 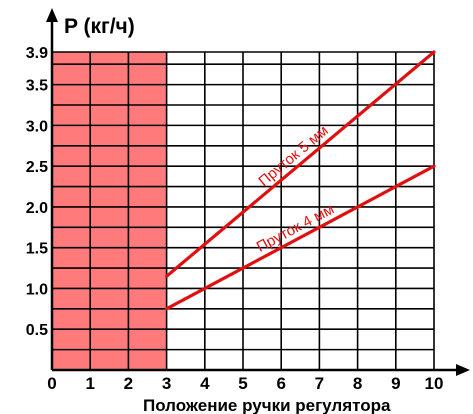 What do you see at coordinates (37, 208) in the screenshot?
I see `y-tick-label: 2.0` at bounding box center [37, 208].